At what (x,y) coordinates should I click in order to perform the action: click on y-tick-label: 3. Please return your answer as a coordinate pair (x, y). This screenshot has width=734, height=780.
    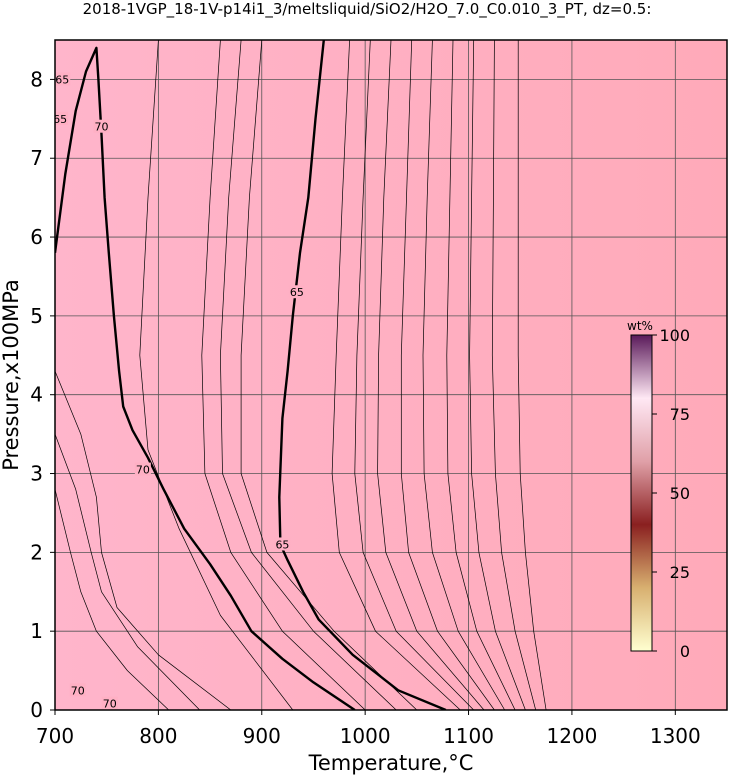
    Looking at the image, I should click on (36, 474).